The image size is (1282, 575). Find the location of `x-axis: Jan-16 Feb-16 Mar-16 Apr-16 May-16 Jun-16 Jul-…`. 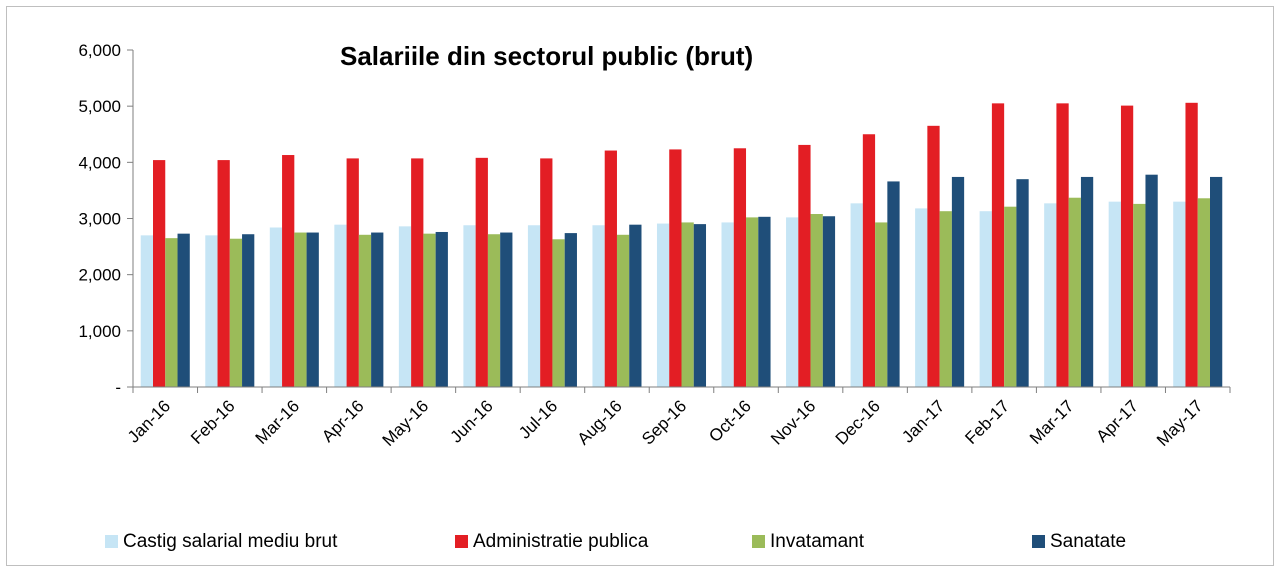

x-axis: Jan-16 Feb-16 Mar-16 Apr-16 May-16 Jun-16 Jul-… is located at coordinates (677, 418).